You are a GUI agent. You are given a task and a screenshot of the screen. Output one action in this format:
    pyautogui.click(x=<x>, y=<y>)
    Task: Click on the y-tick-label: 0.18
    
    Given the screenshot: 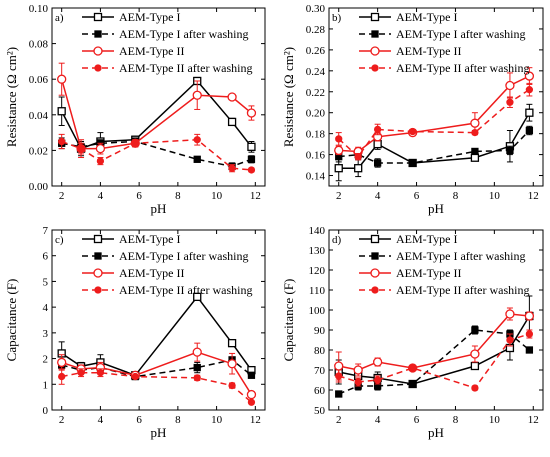 What is the action you would take?
    pyautogui.click(x=316, y=135)
    